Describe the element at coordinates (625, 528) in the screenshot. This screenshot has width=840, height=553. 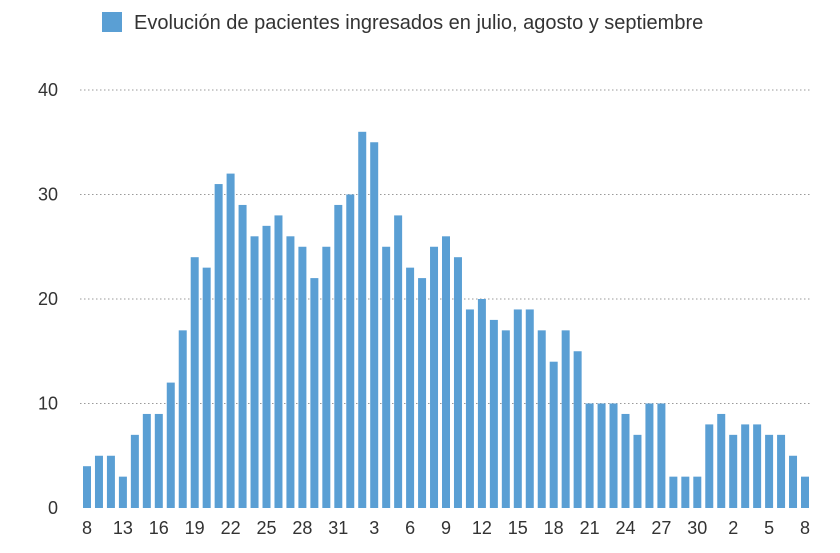
I see `x-tick-label: 24` at that location.